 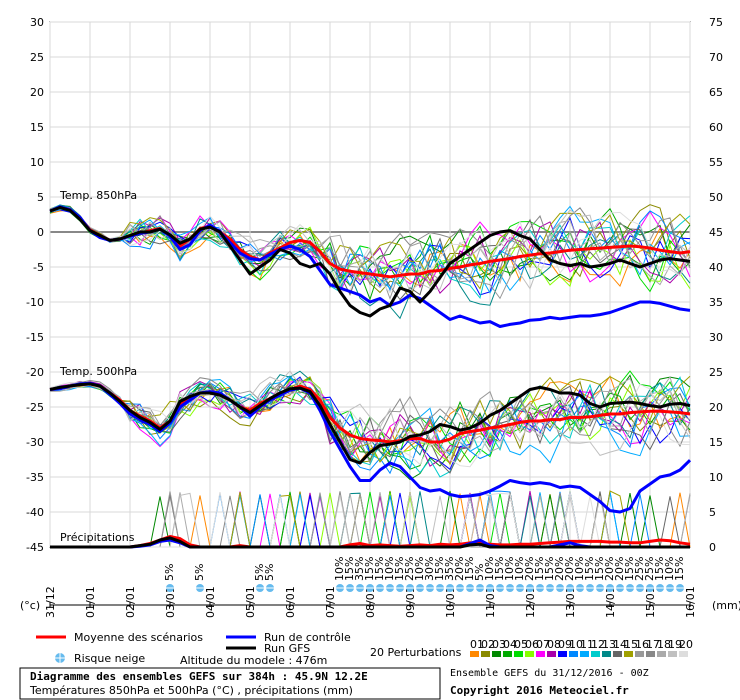 I want to click on snow-risk-marker: 25%, so click(x=639, y=574).